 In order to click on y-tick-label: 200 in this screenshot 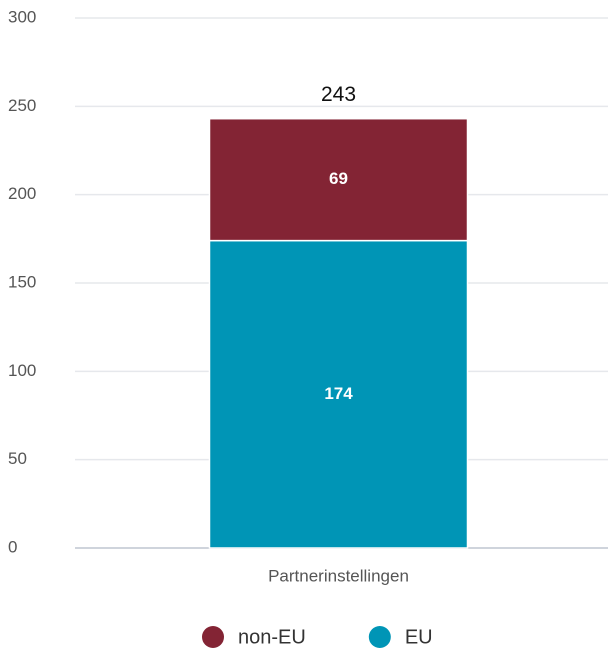, I will do `click(22, 193)`.